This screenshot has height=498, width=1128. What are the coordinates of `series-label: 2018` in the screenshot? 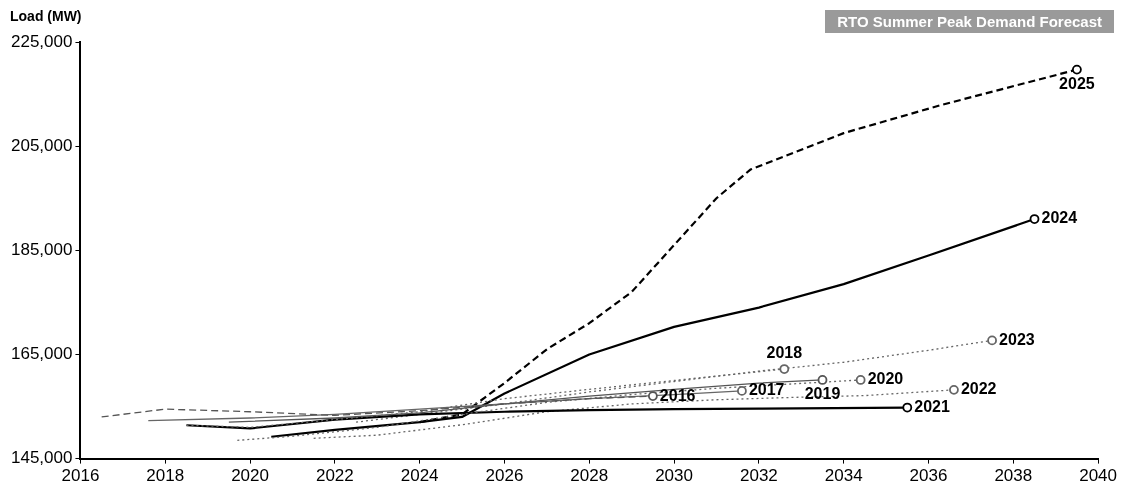 It's located at (784, 353).